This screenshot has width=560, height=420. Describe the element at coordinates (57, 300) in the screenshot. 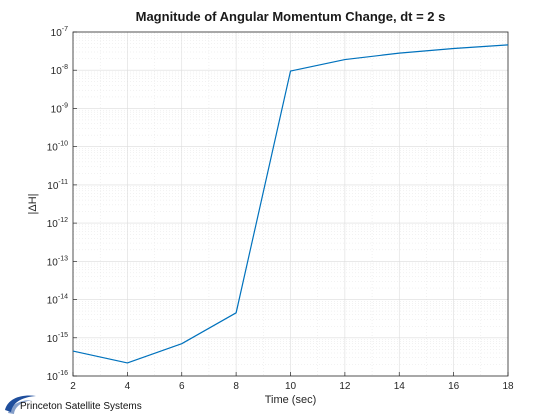

I see `y-tick-label: 10⁻¹⁴` at that location.